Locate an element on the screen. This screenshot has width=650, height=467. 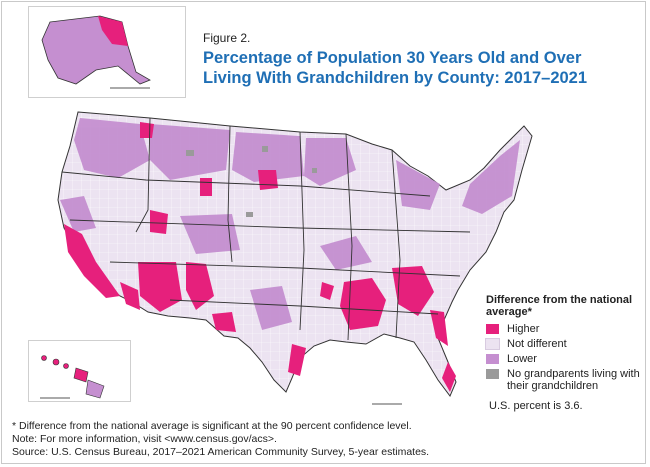
legend-item-higher: Higher is located at coordinates (566, 329).